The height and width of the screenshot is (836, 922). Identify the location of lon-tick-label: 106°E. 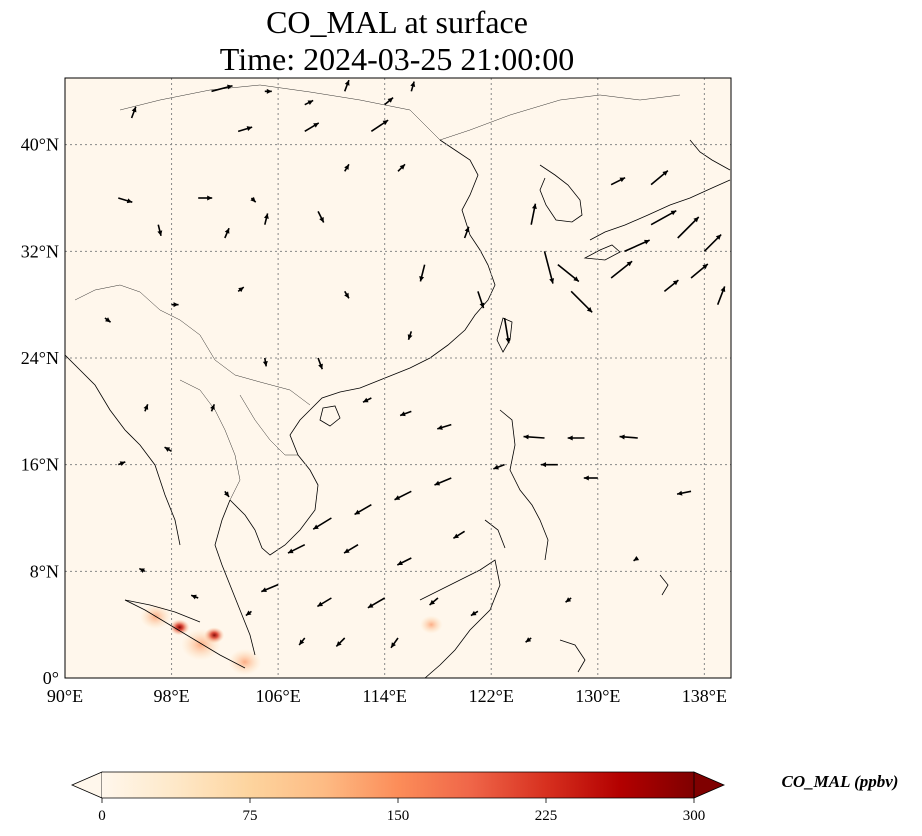
(278, 696).